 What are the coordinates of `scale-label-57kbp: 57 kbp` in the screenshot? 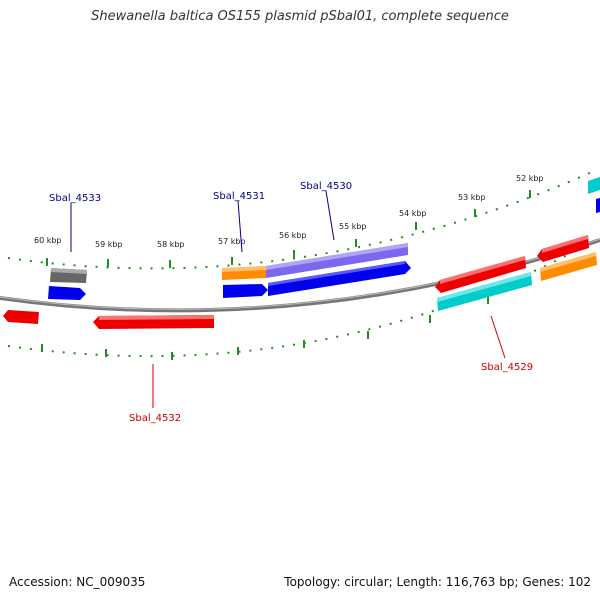 It's located at (232, 241).